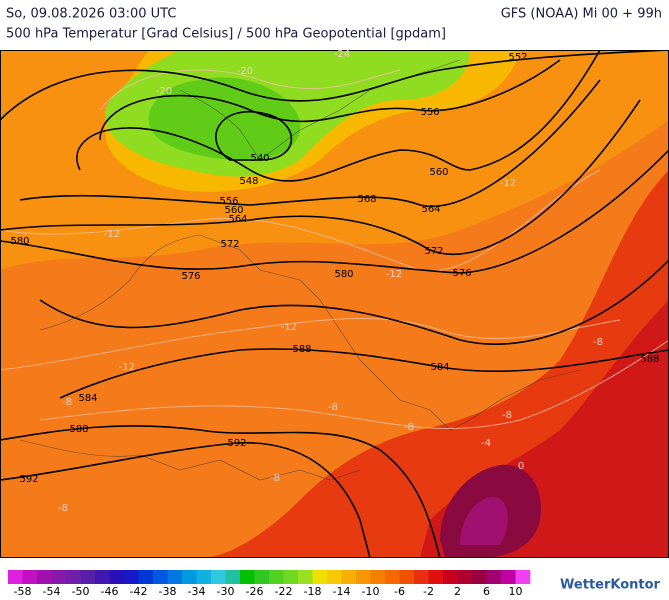  Describe the element at coordinates (248, 181) in the screenshot. I see `contour-label: 548` at that location.